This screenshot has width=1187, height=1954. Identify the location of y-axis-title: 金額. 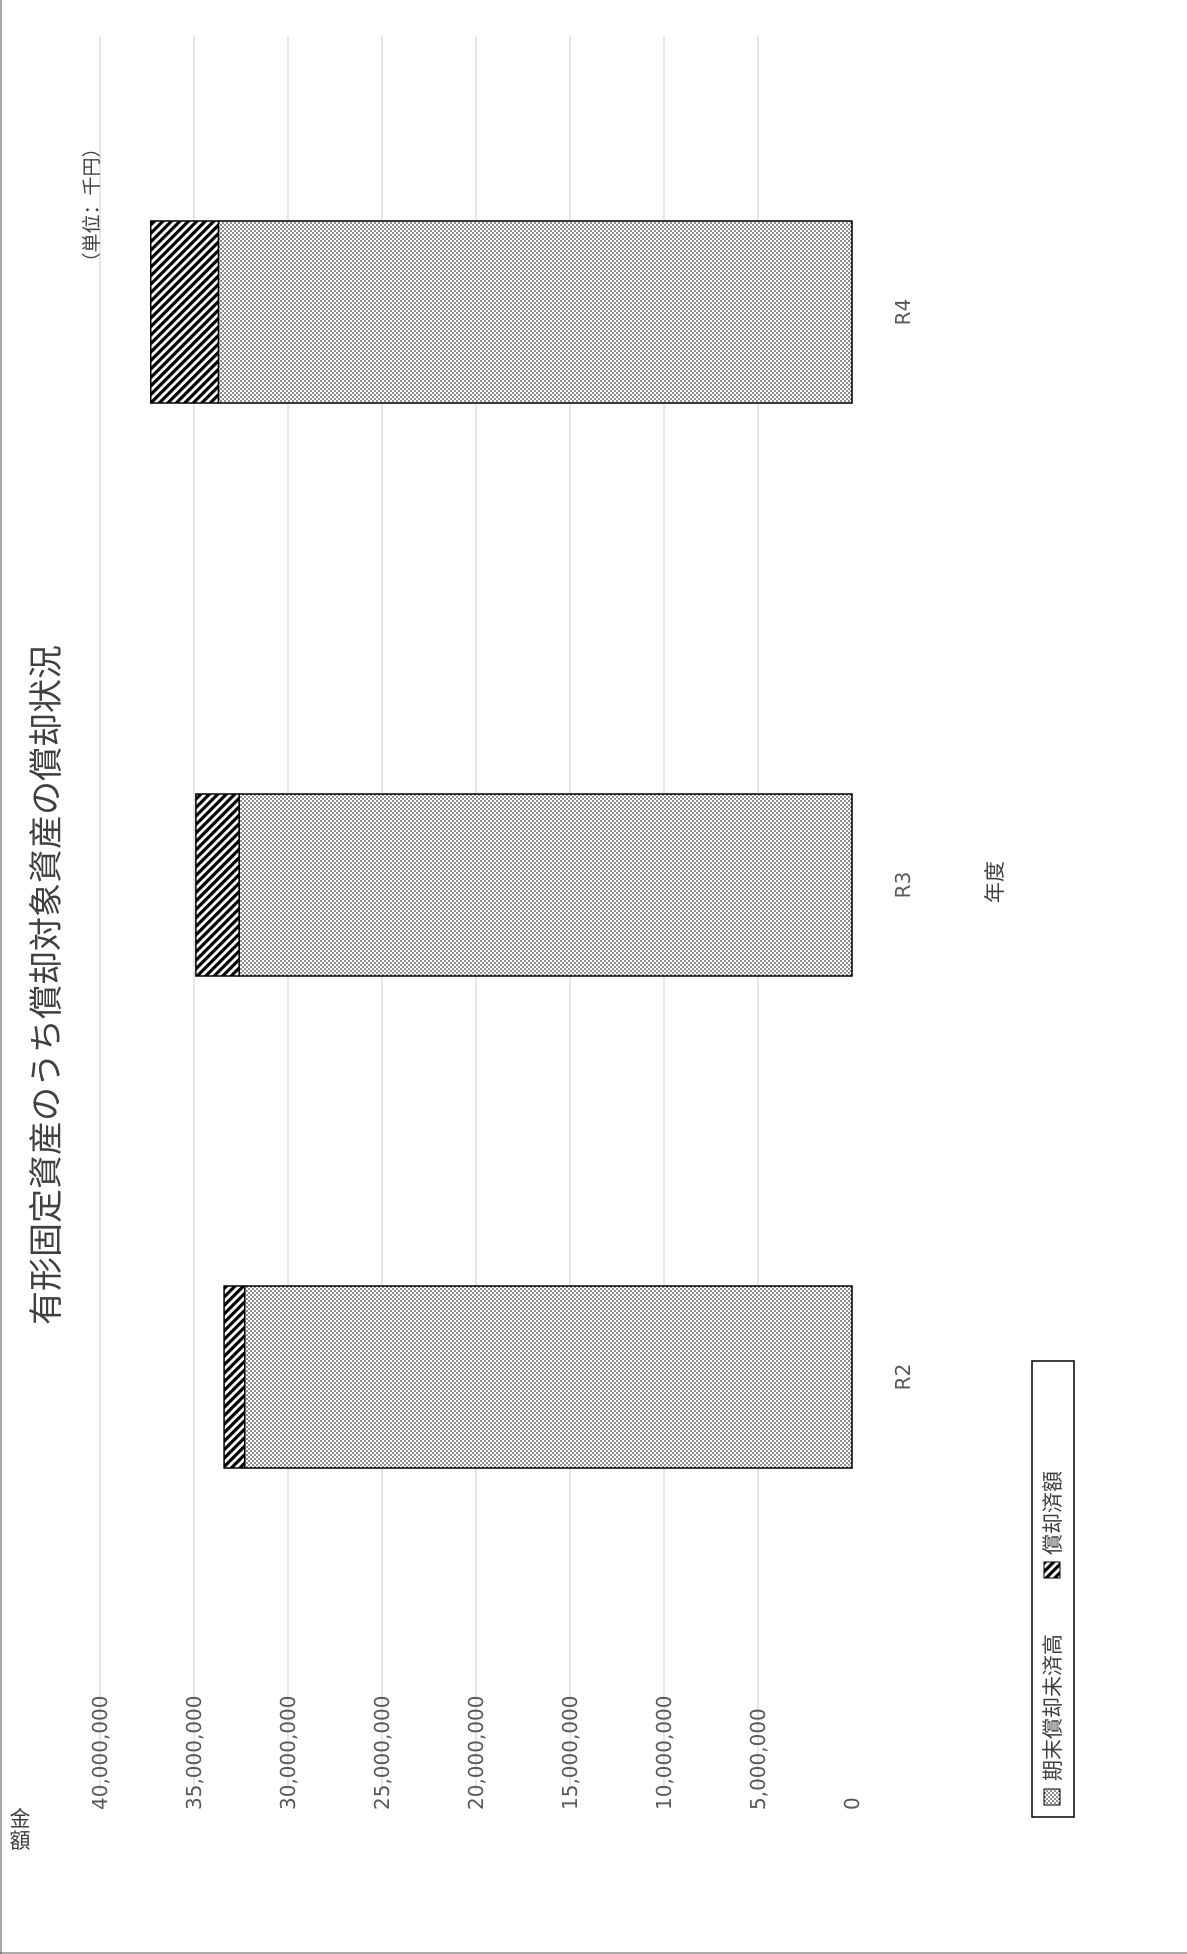
(20, 1830).